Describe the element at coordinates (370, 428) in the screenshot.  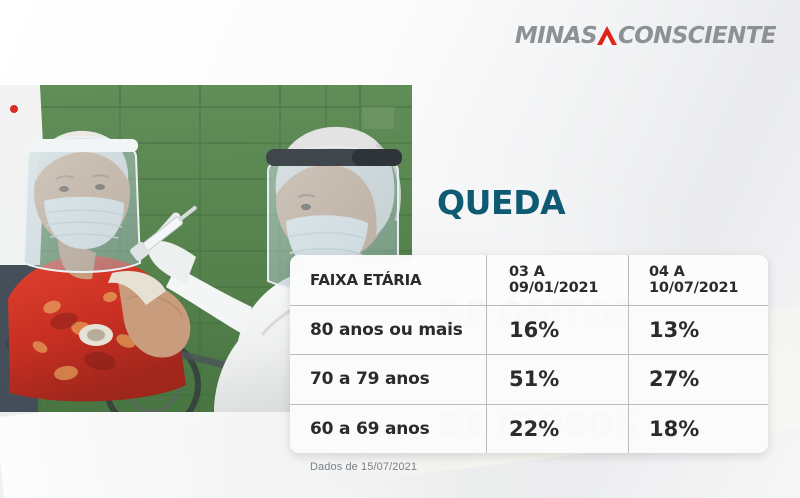
I see `cell-faixa-etaria: 60 a 69 anos` at that location.